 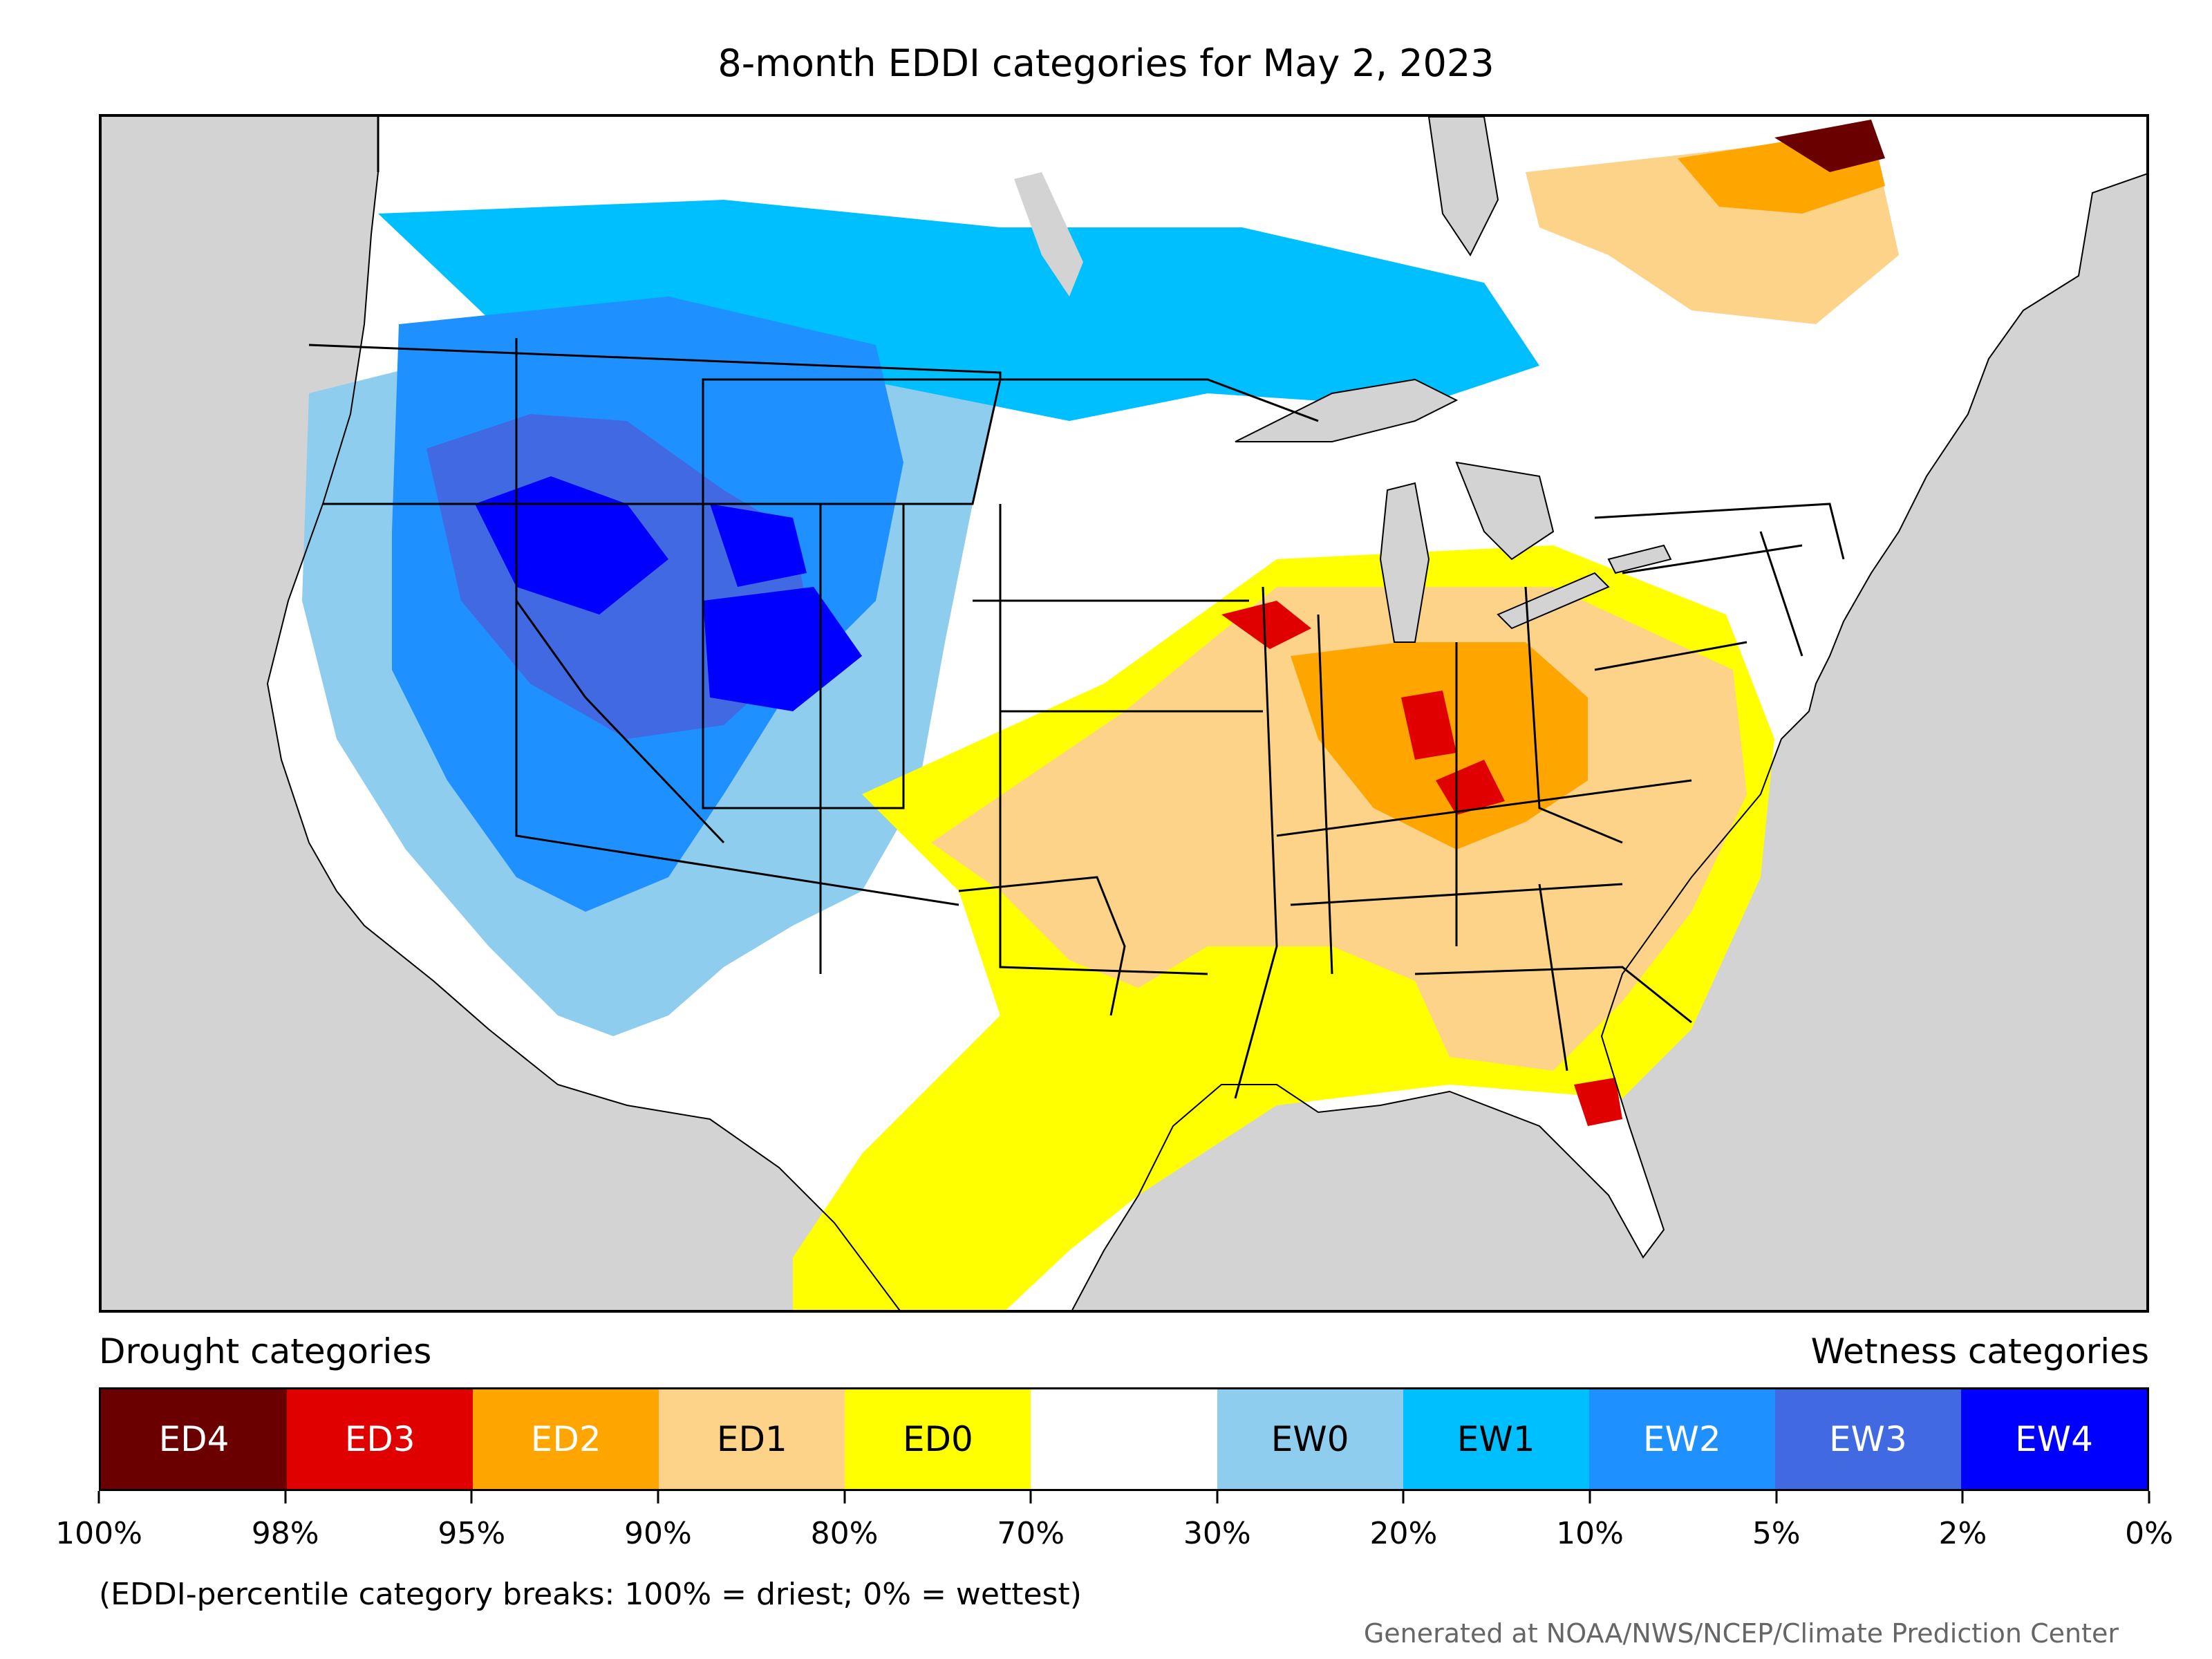 What do you see at coordinates (1403, 1534) in the screenshot?
I see `tick-label: 20%` at bounding box center [1403, 1534].